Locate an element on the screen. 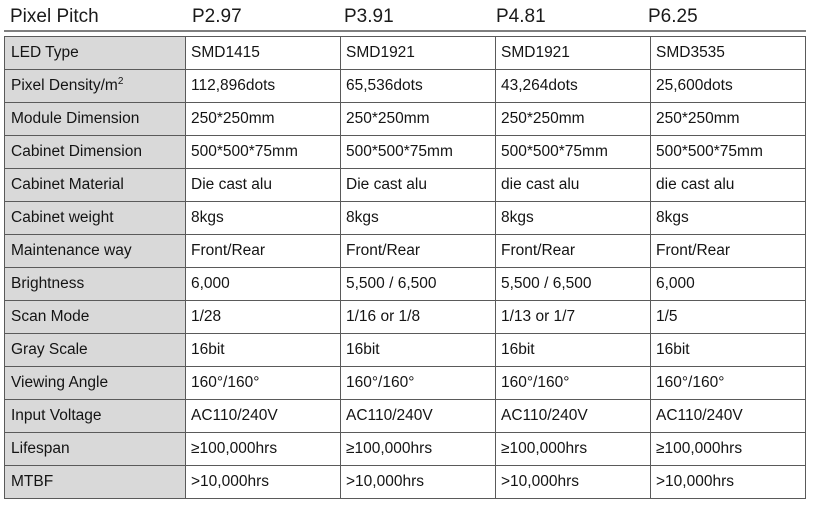  cell-value: SMD3535 is located at coordinates (728, 53).